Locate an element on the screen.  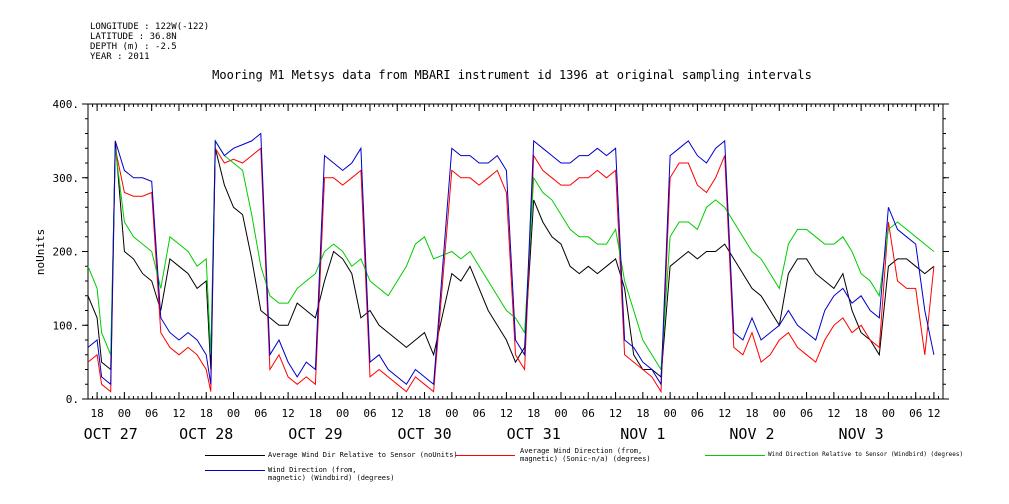
y-axis-label: noUnits is located at coordinates (40, 252).